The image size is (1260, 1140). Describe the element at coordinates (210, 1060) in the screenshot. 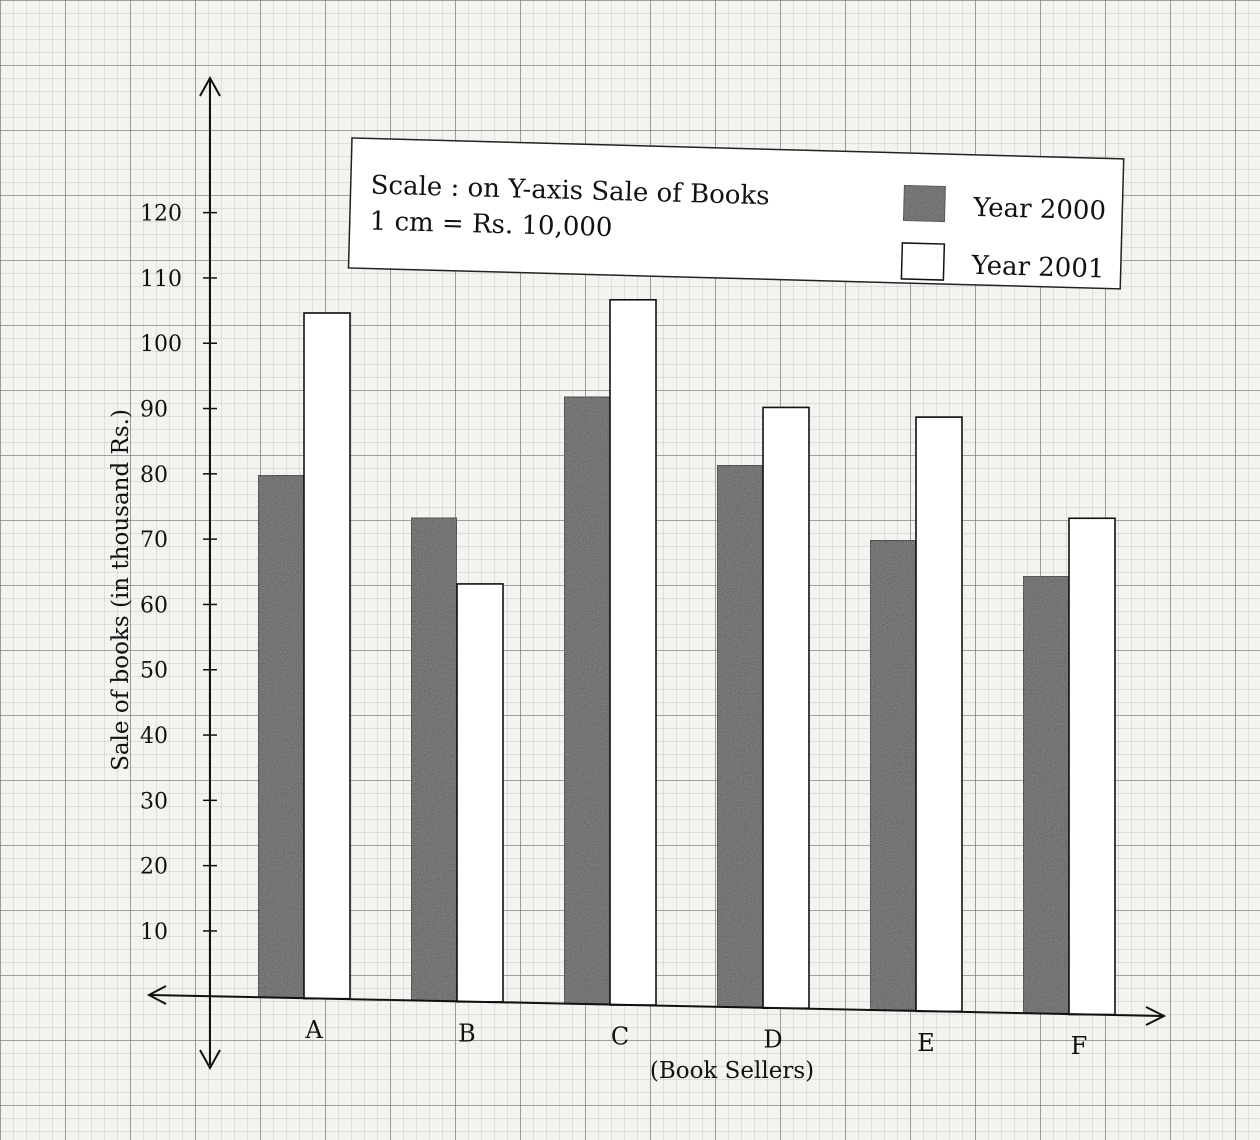

I see `y-axis-down-arrow` at that location.